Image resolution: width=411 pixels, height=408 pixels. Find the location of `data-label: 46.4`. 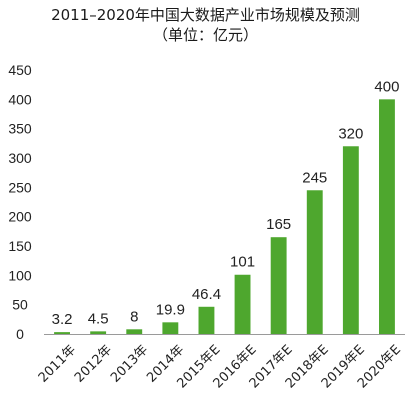

data-label: 46.4 is located at coordinates (206, 294).